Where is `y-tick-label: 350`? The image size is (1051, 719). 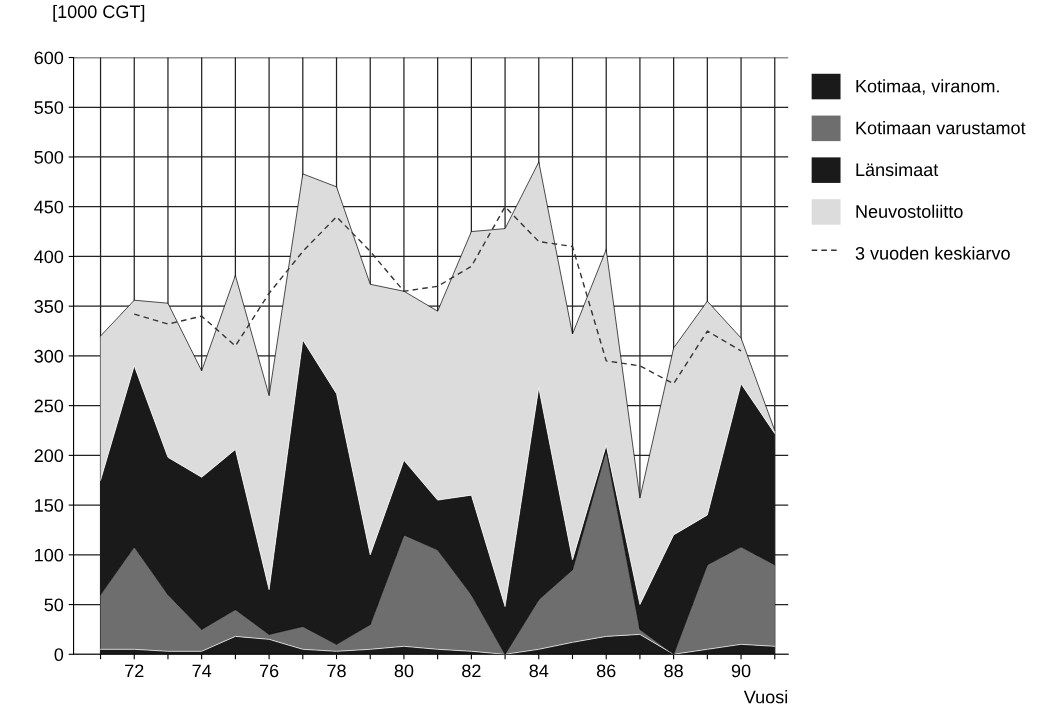
y-tick-label: 350 is located at coordinates (49, 306).